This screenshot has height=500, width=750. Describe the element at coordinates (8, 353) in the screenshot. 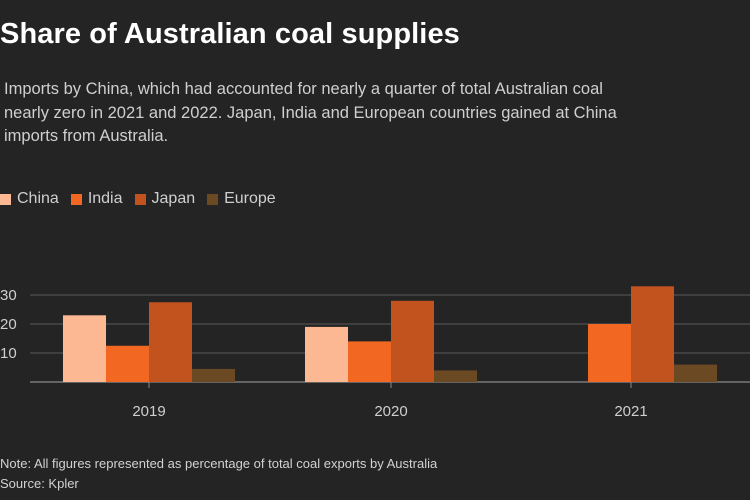

I see `y-tick-label-10: 10` at that location.